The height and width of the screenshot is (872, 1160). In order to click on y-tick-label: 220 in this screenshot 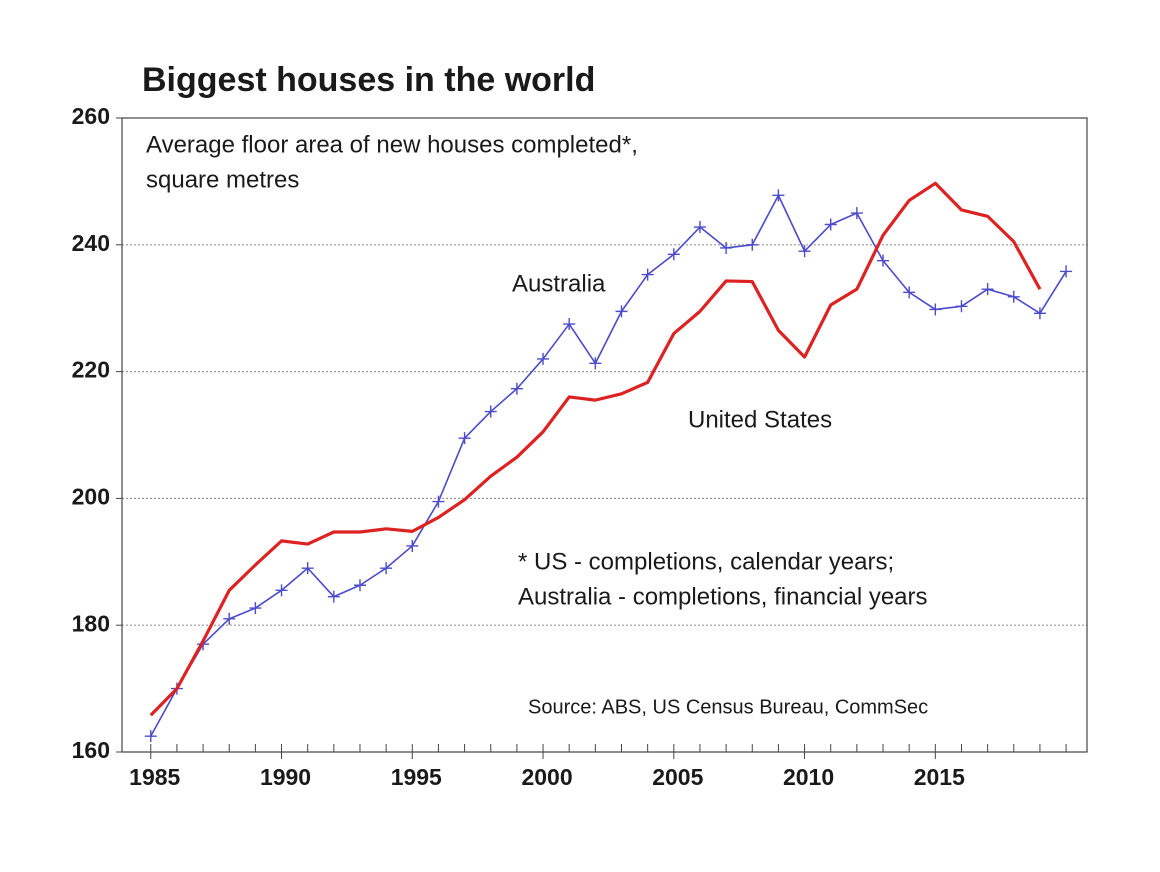, I will do `click(91, 370)`.